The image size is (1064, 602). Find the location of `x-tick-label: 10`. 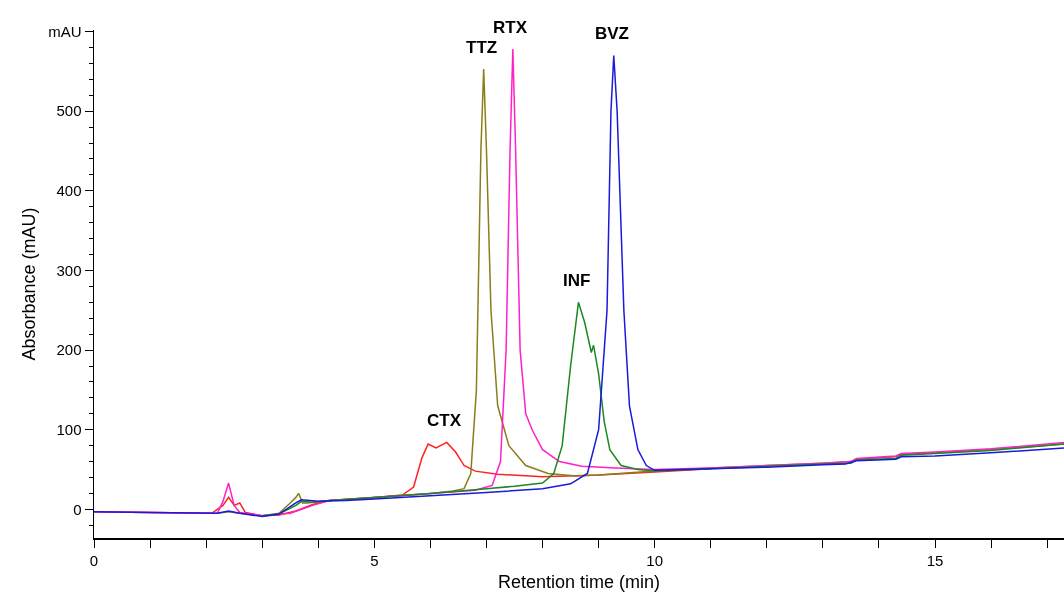

x-tick-label: 10 is located at coordinates (655, 560).